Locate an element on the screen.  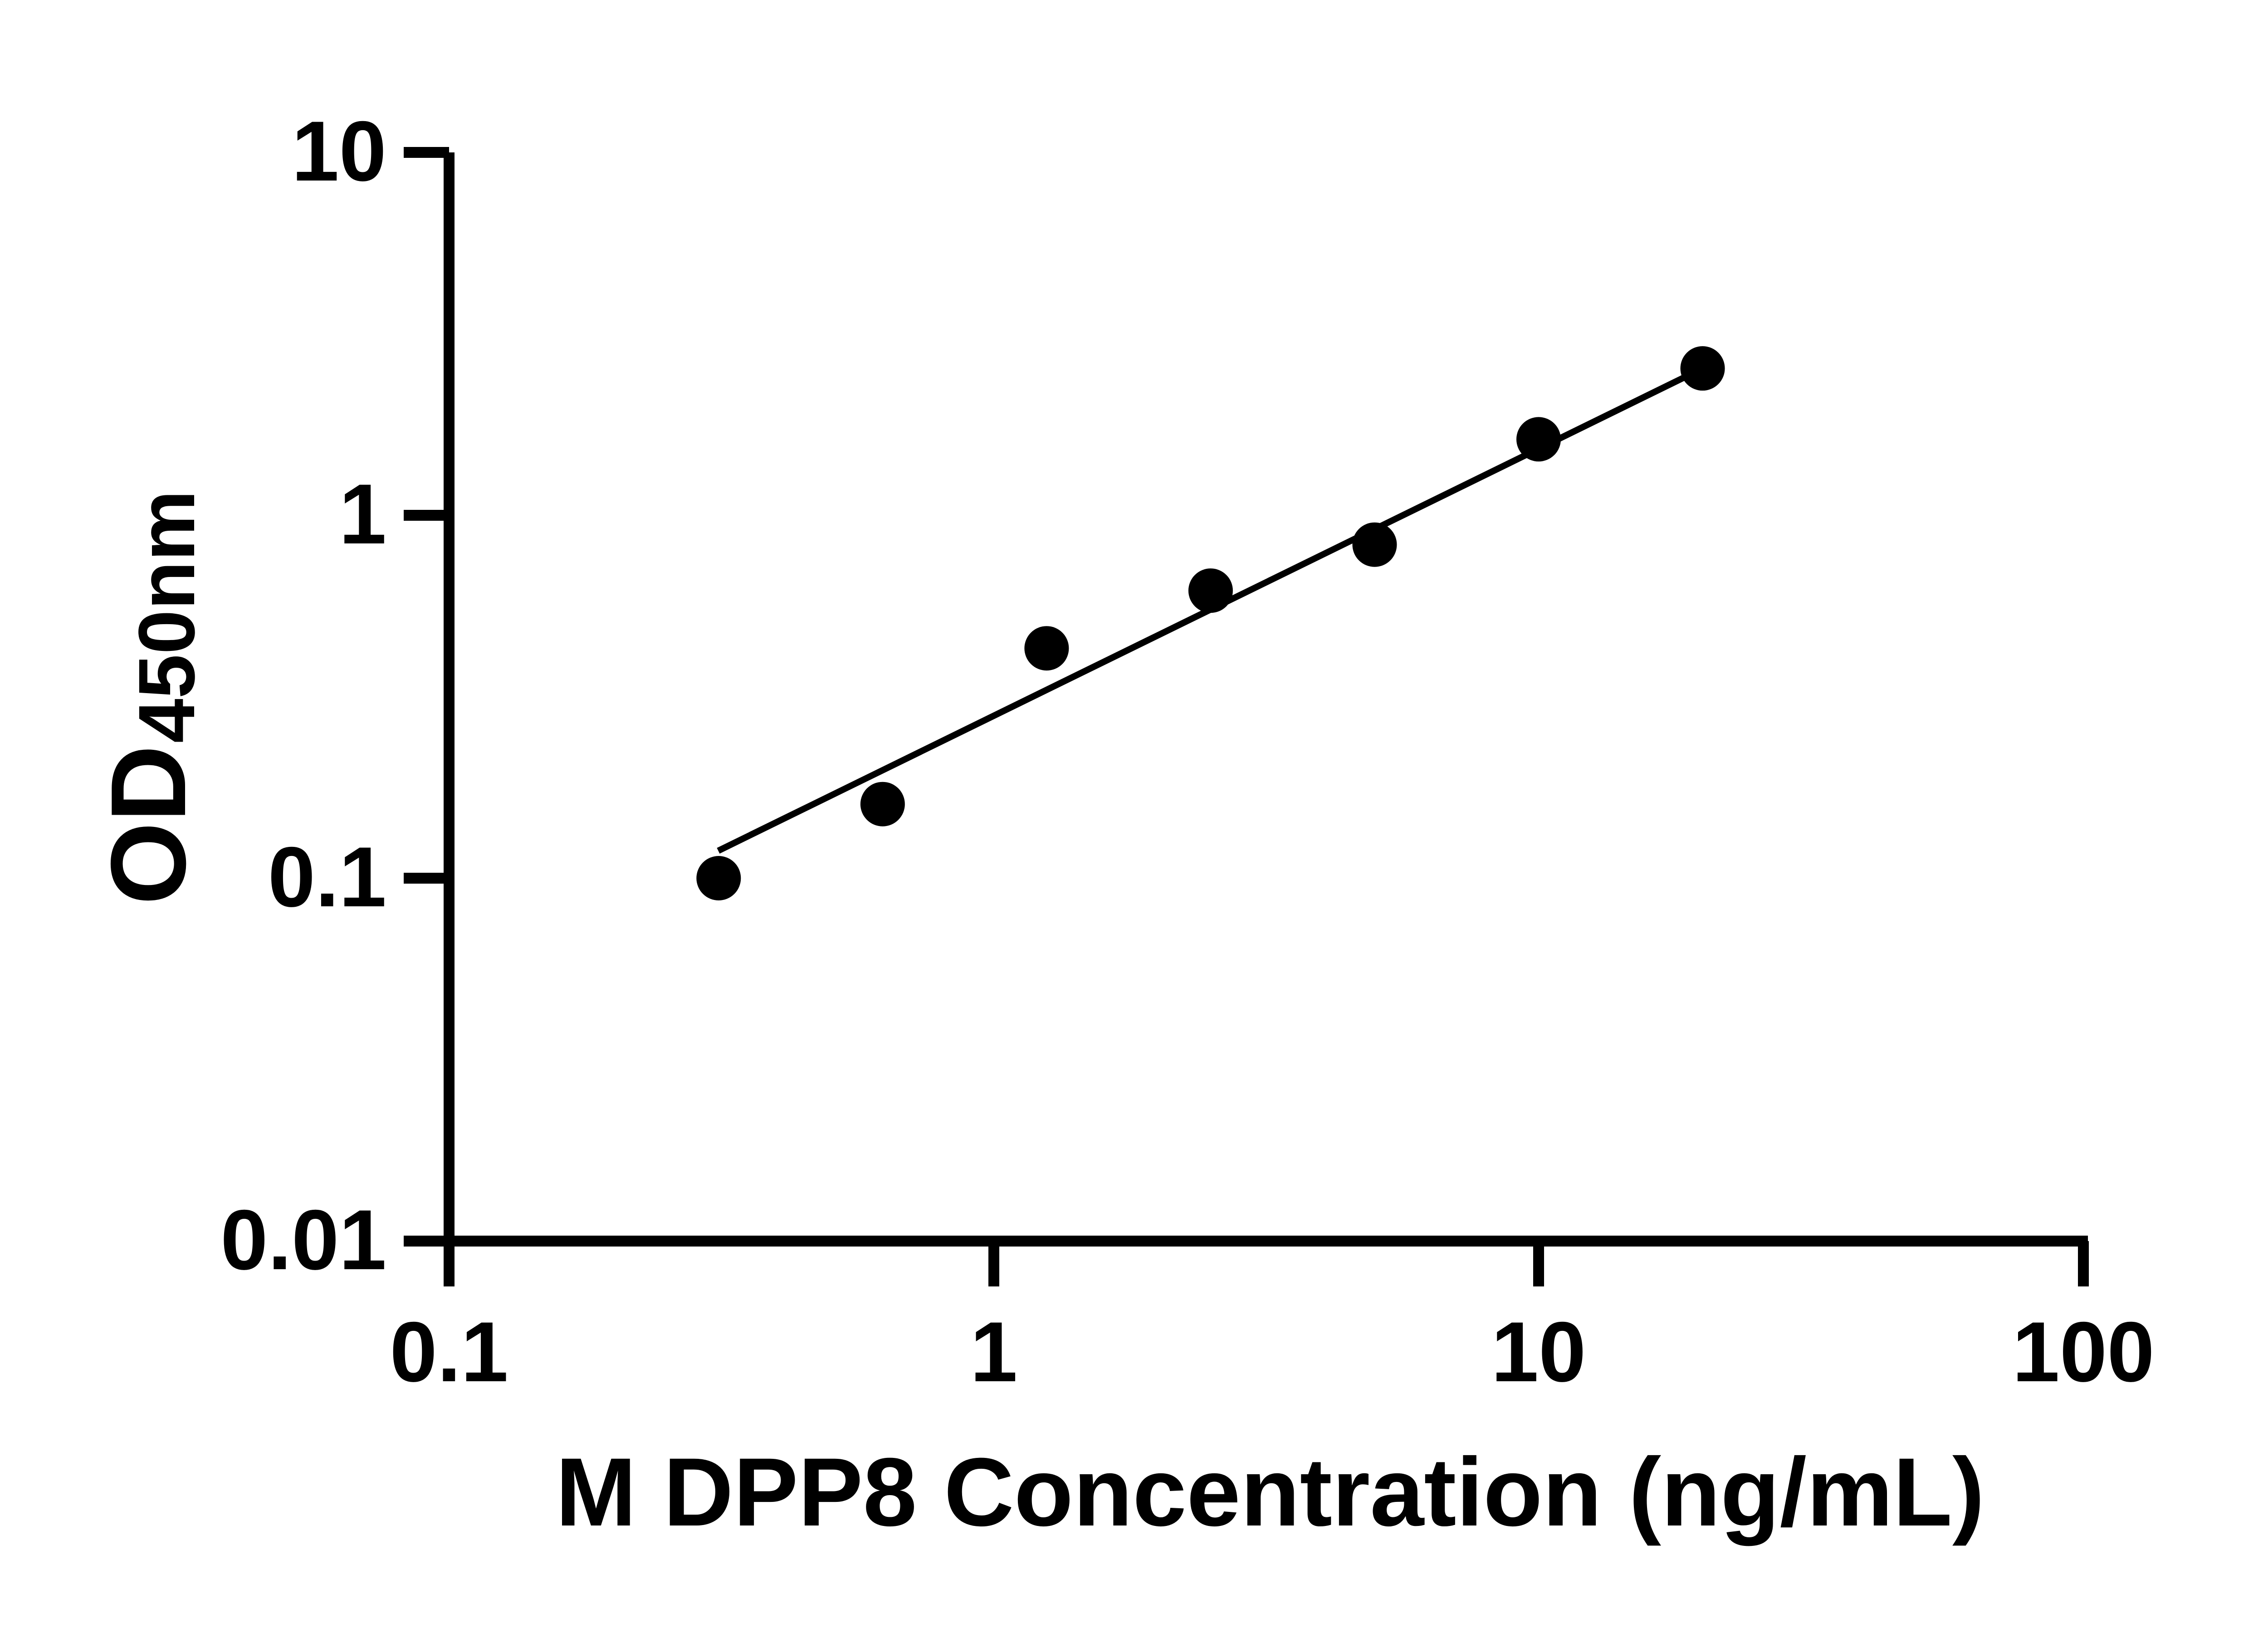
y-axis-title: OD 450nm is located at coordinates (150, 697).